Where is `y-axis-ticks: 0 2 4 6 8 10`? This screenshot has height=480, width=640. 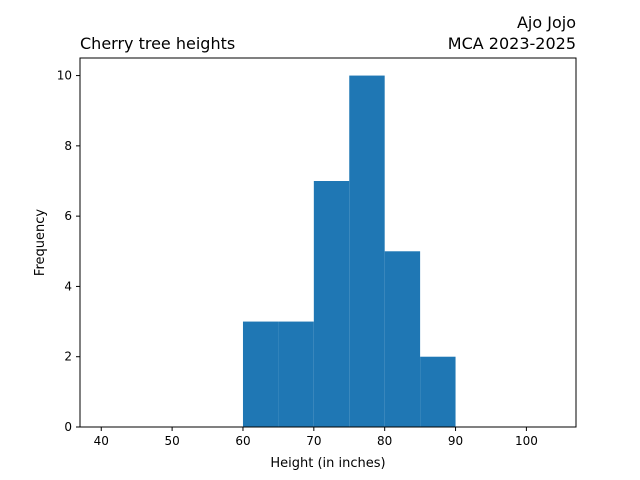
y-axis-ticks: 0 2 4 6 8 10 is located at coordinates (68, 251).